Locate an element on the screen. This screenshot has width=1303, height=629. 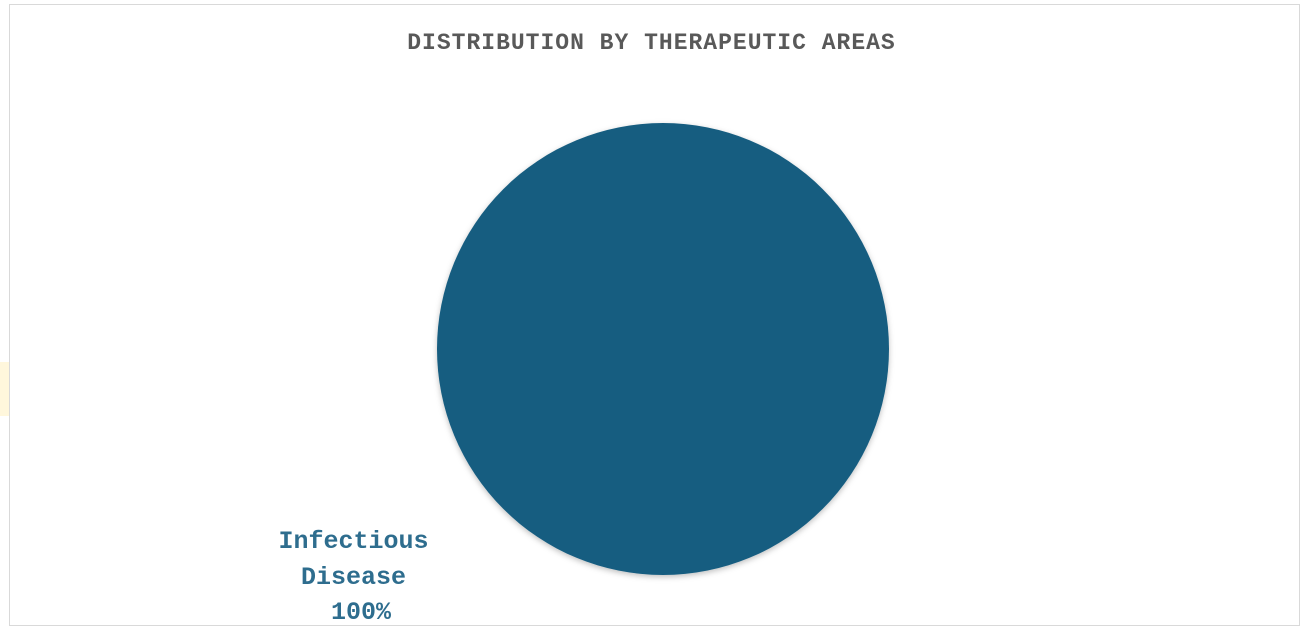
slice-label-line-2: Disease is located at coordinates (353, 577).